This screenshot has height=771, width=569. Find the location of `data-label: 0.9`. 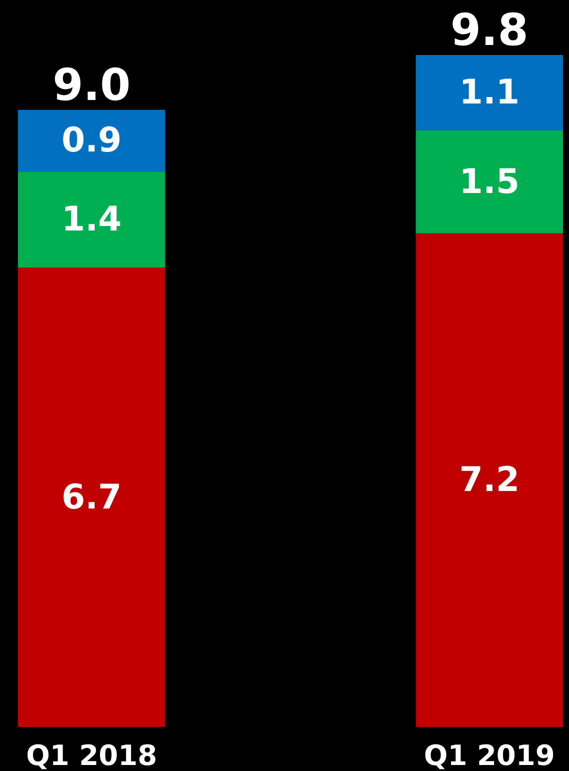

data-label: 0.9 is located at coordinates (91, 140).